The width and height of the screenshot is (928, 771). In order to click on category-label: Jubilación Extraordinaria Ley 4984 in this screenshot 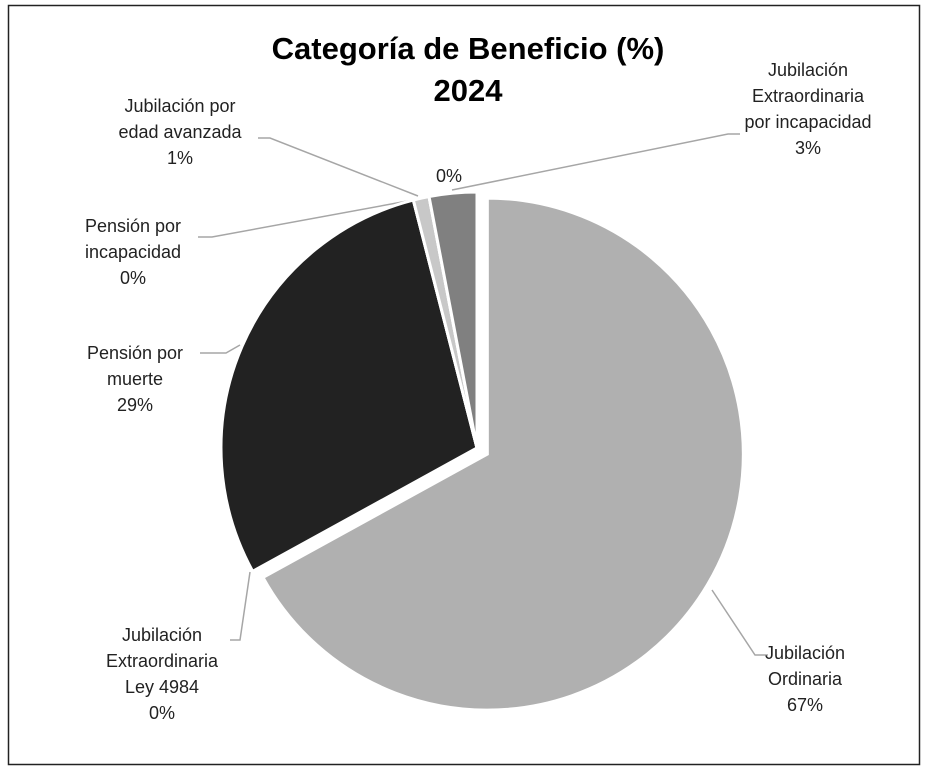, I will do `click(162, 661)`.